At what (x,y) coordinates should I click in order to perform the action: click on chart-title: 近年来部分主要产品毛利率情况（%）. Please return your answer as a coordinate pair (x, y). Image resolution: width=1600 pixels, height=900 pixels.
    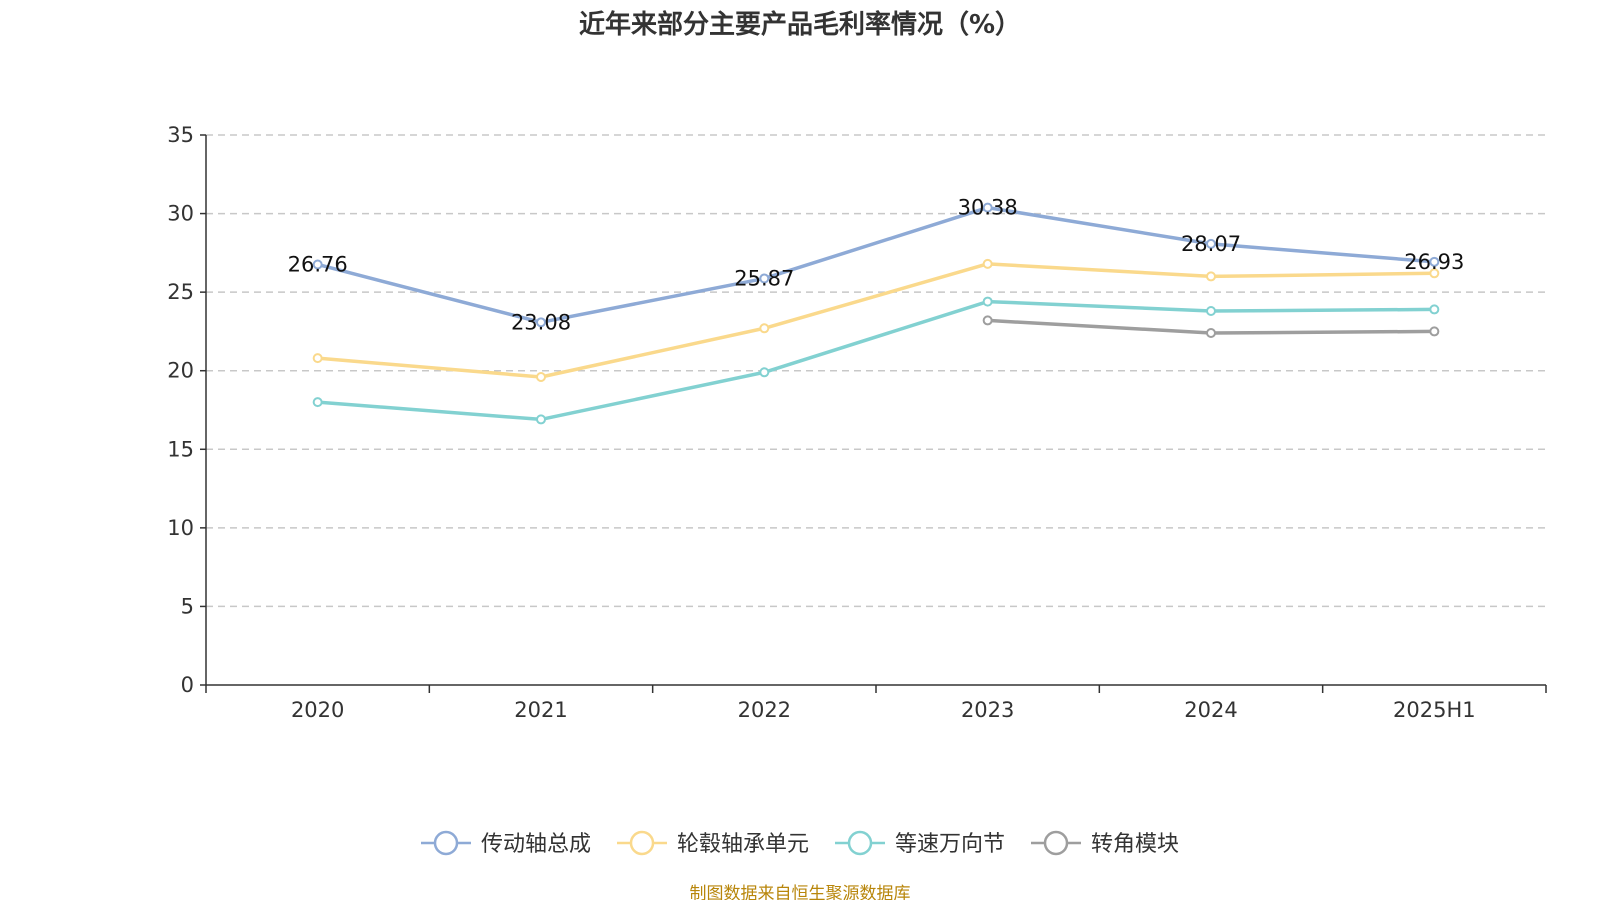
    Looking at the image, I should click on (800, 24).